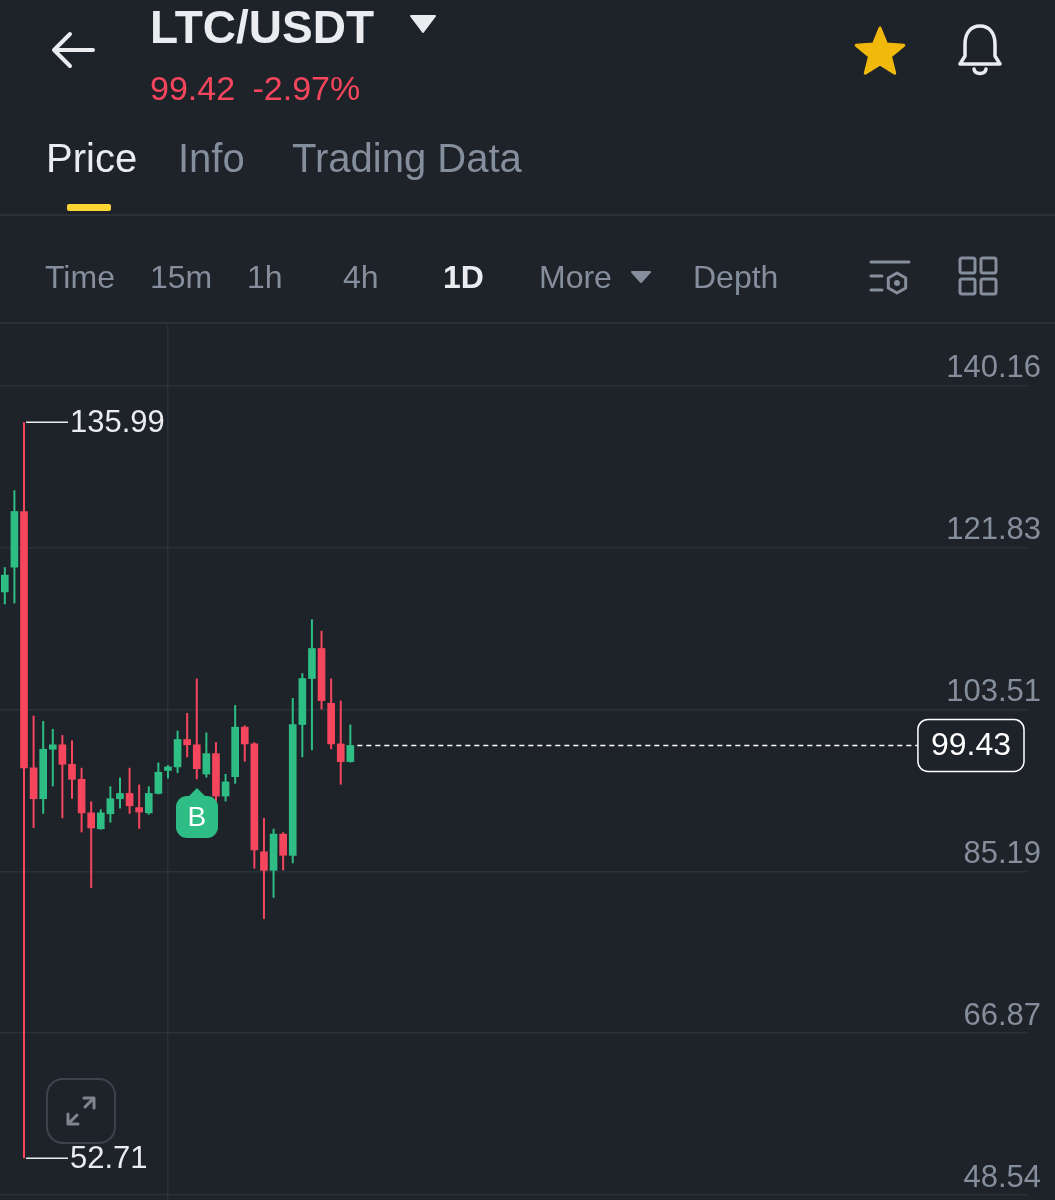 This screenshot has width=1055, height=1200. Describe the element at coordinates (109, 1157) in the screenshot. I see `annotation: 52.71` at that location.